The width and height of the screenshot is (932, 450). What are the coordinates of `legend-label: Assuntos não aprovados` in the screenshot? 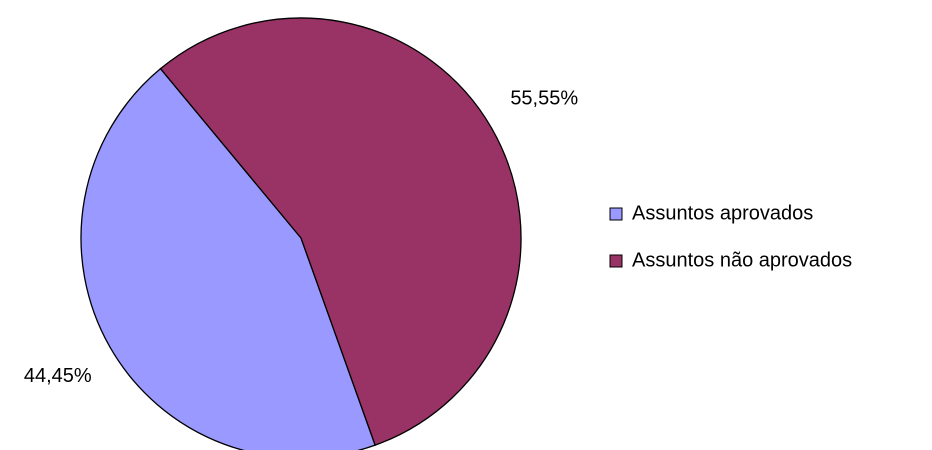 It's located at (742, 260).